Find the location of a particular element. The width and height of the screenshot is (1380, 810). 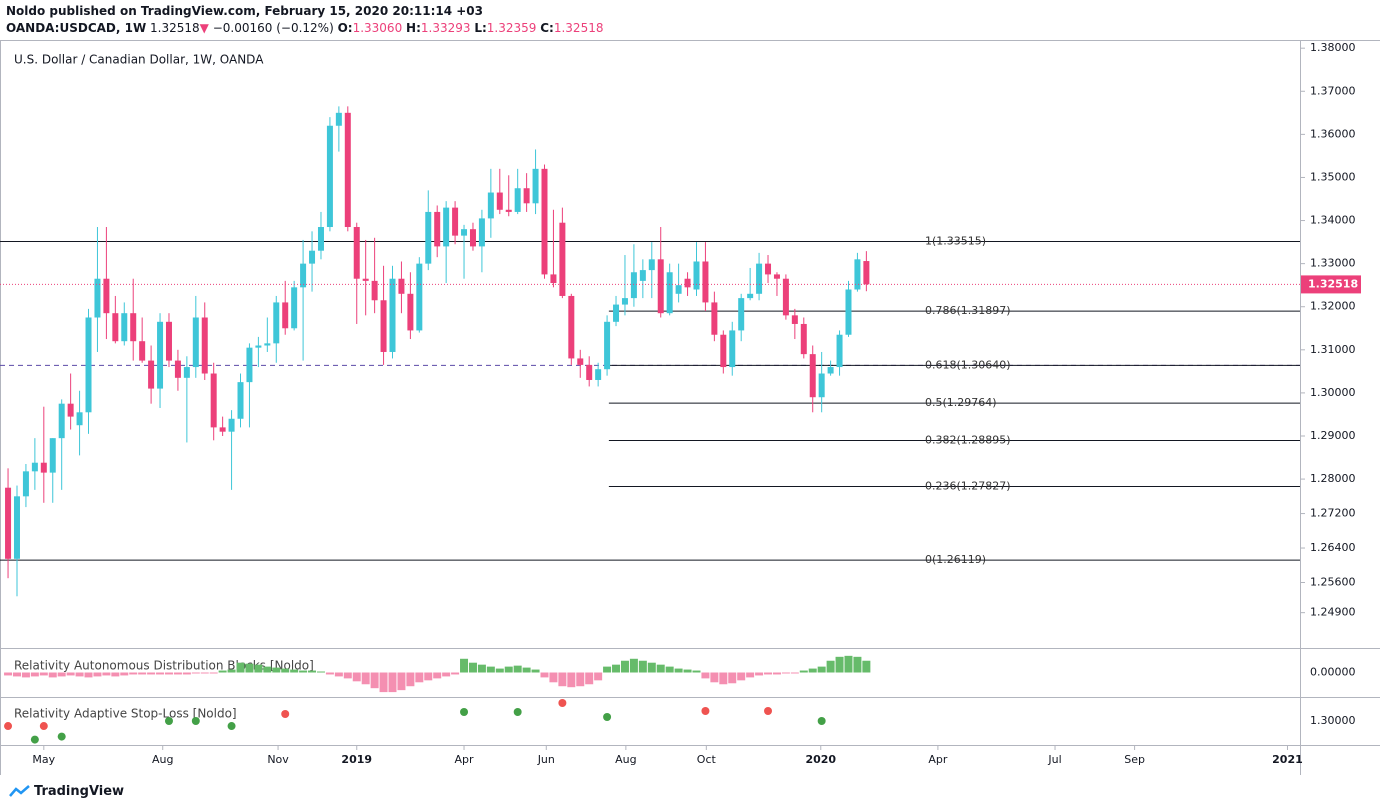

last: 1.32518 is located at coordinates (175, 28).